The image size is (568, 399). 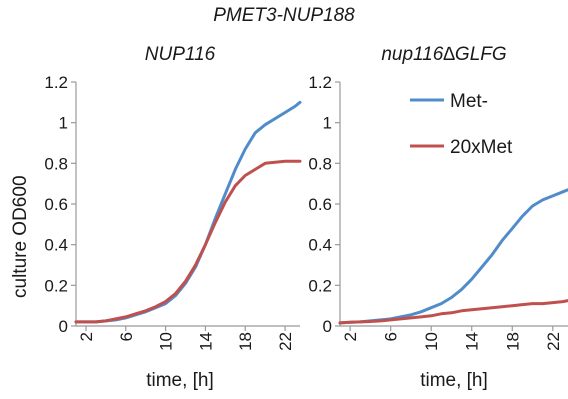 I want to click on right-x-tick-label: 10, so click(x=431, y=341).